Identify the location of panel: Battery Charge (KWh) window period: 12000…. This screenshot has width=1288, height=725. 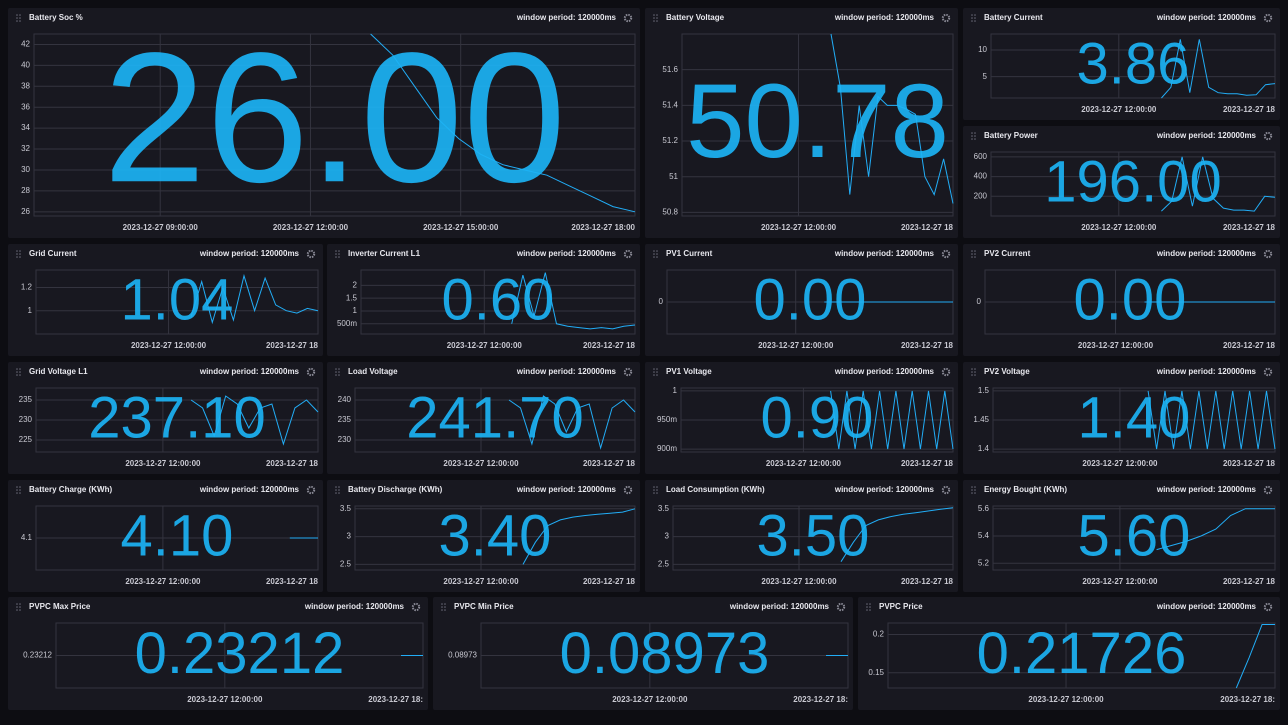
(165, 536).